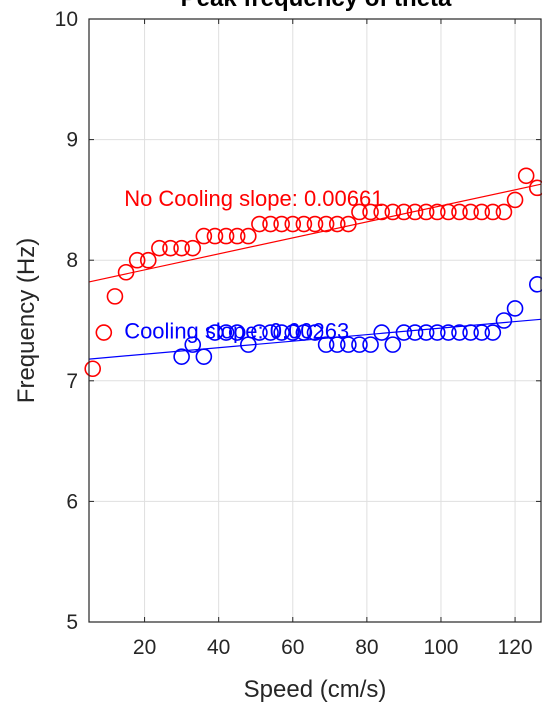  What do you see at coordinates (515, 647) in the screenshot?
I see `x-tick-label: 120` at bounding box center [515, 647].